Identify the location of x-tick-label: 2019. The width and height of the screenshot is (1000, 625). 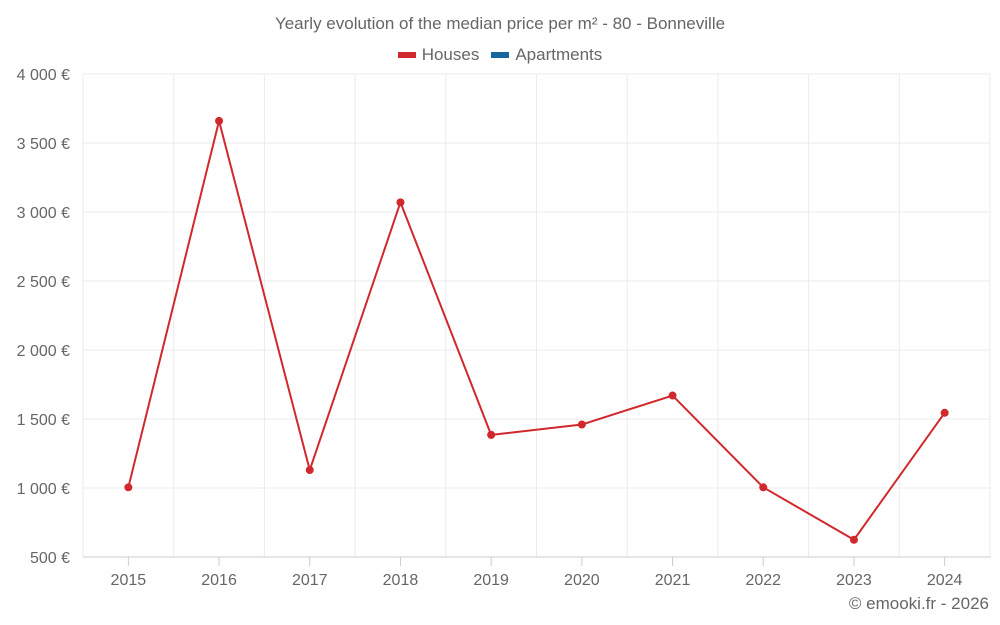
(491, 580).